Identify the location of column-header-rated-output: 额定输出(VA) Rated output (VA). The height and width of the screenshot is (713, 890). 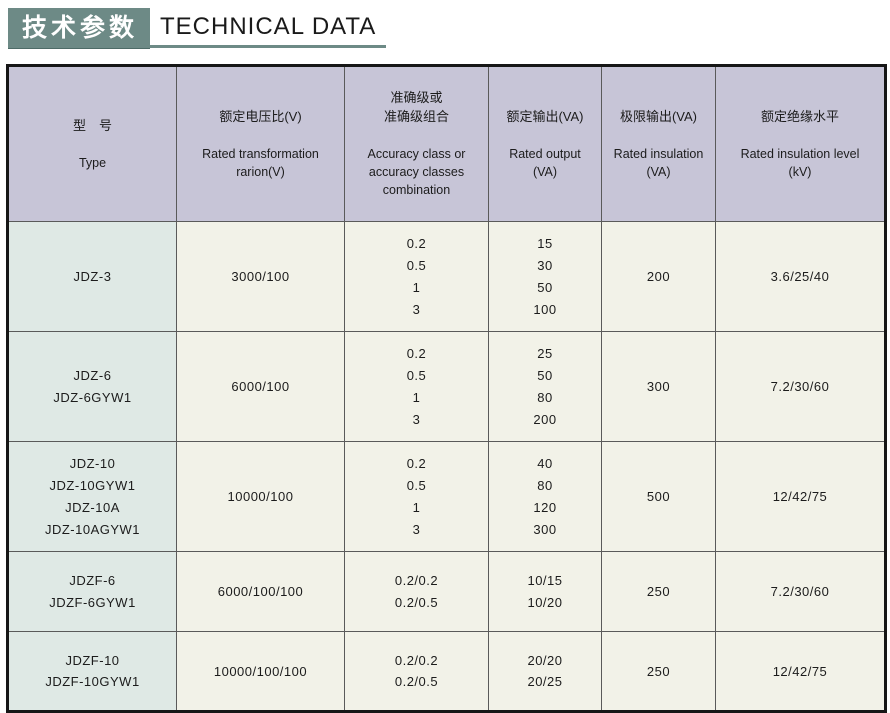
(545, 143).